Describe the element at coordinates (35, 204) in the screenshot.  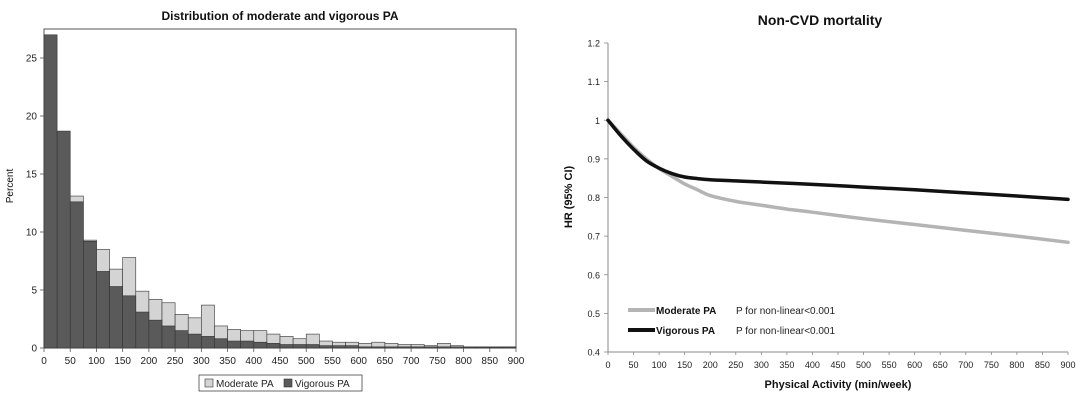
I see `histogram-y-ticks: 0 5 10 15 20 25` at that location.